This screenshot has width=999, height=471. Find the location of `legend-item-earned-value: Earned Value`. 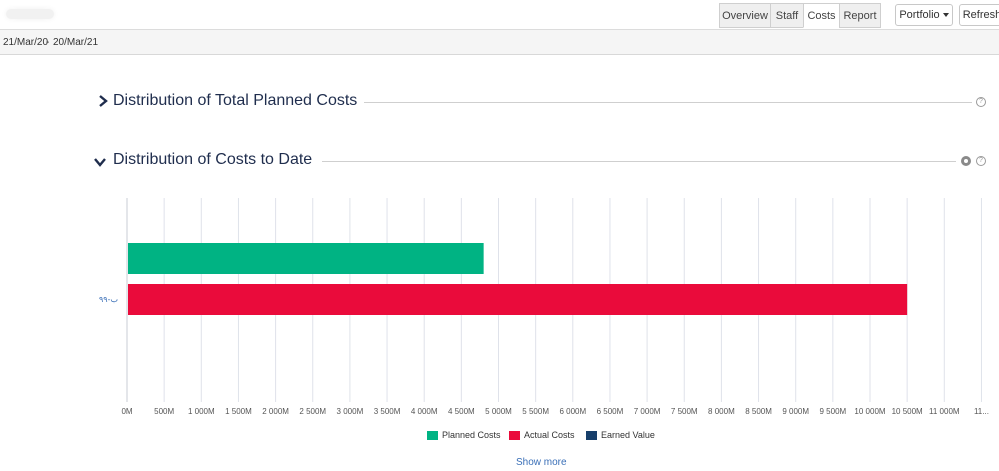

legend-item-earned-value: Earned Value is located at coordinates (620, 435).